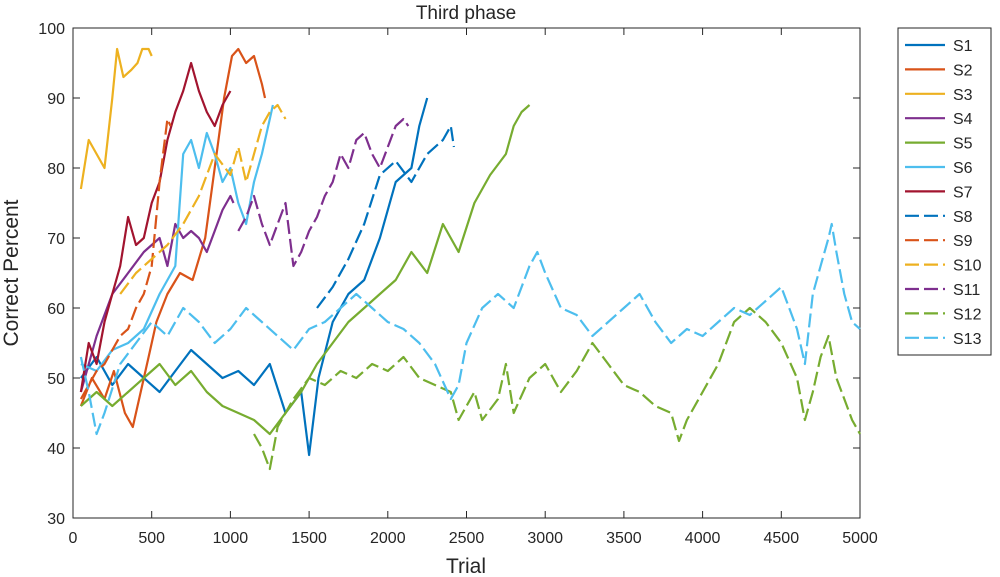 This screenshot has width=1000, height=577. Describe the element at coordinates (967, 266) in the screenshot. I see `legend-label: S10` at that location.